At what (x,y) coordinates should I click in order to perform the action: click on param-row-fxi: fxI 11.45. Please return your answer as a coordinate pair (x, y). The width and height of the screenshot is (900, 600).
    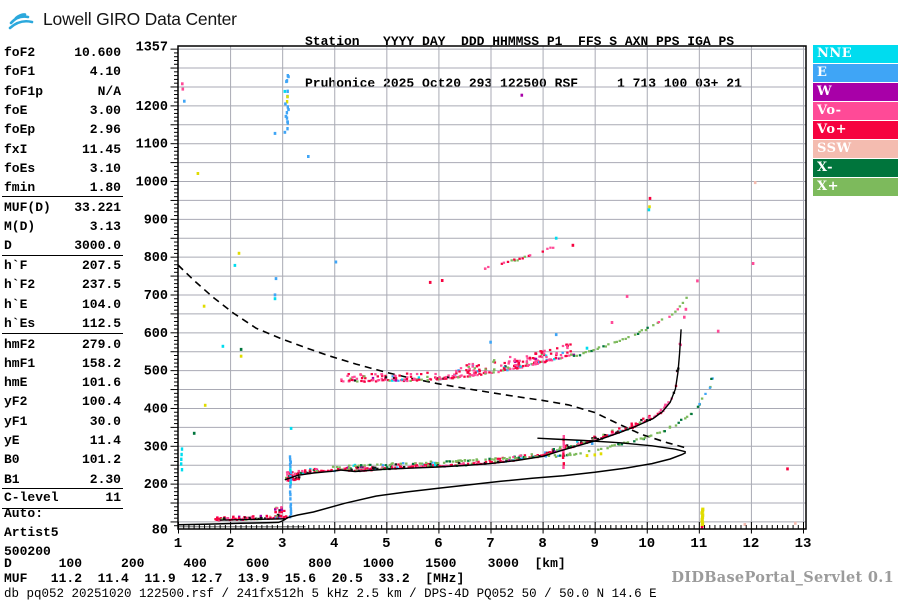
    Looking at the image, I should click on (62, 149).